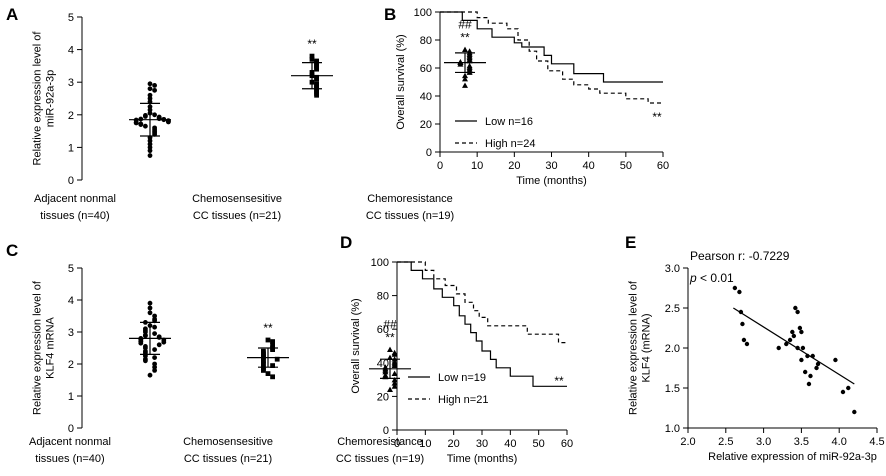 This screenshot has width=886, height=476. Describe the element at coordinates (672, 349) in the screenshot. I see `panel-e-y-tick-label: 2.0` at that location.